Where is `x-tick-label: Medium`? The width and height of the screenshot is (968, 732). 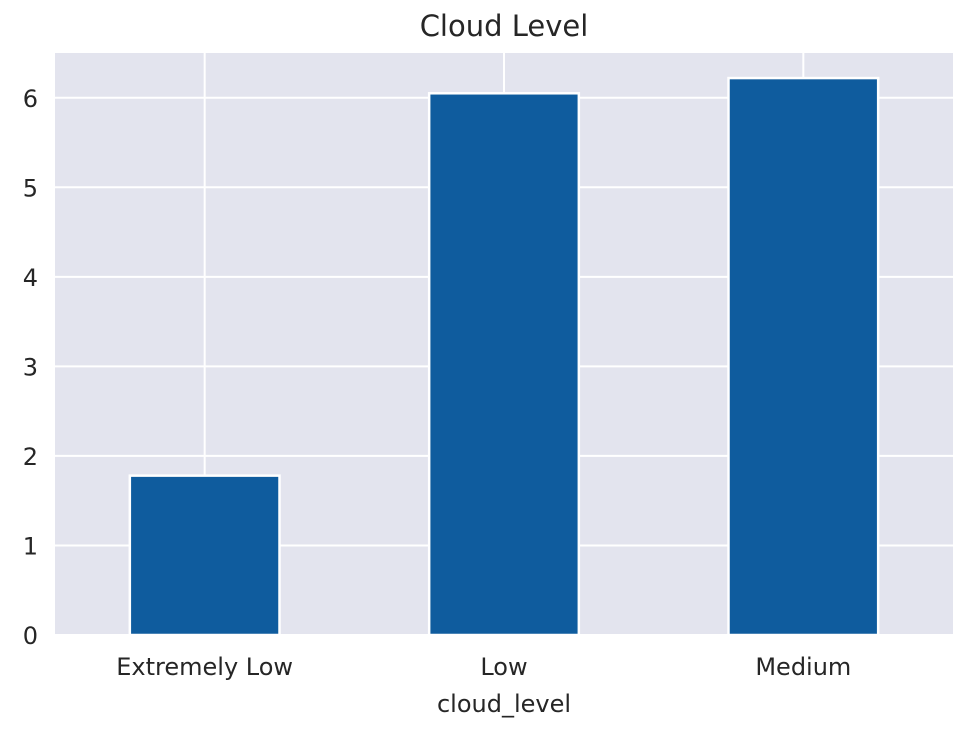
x-tick-label: Medium is located at coordinates (803, 667).